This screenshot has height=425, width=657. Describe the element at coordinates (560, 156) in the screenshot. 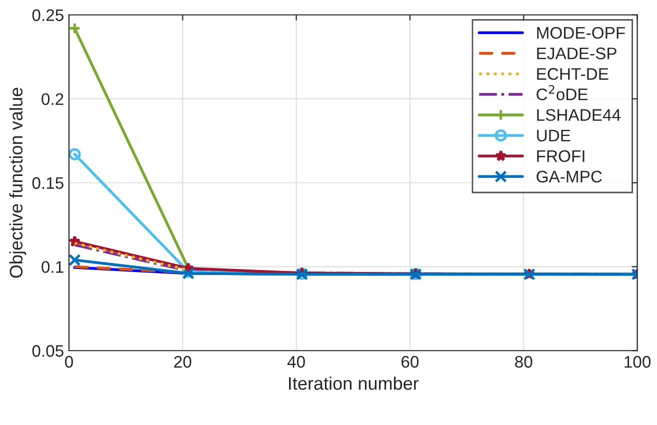

I see `legend-label: FROFI` at that location.